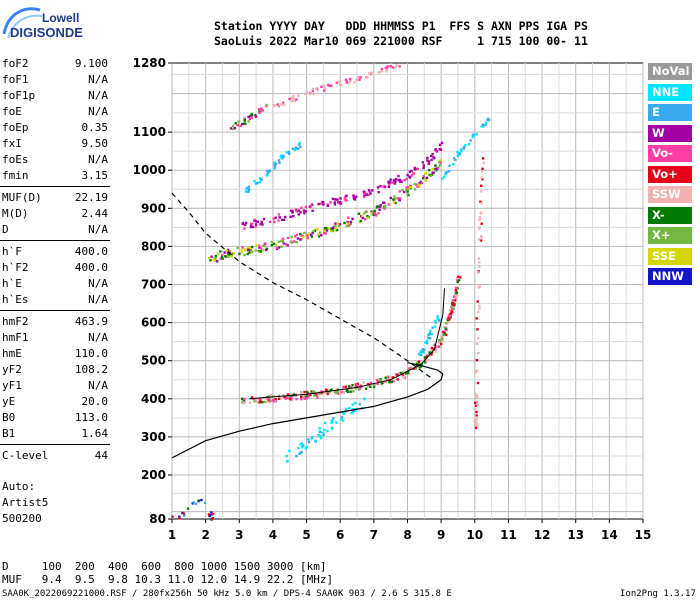  Describe the element at coordinates (19, 95) in the screenshot. I see `param-name: foF1p` at that location.